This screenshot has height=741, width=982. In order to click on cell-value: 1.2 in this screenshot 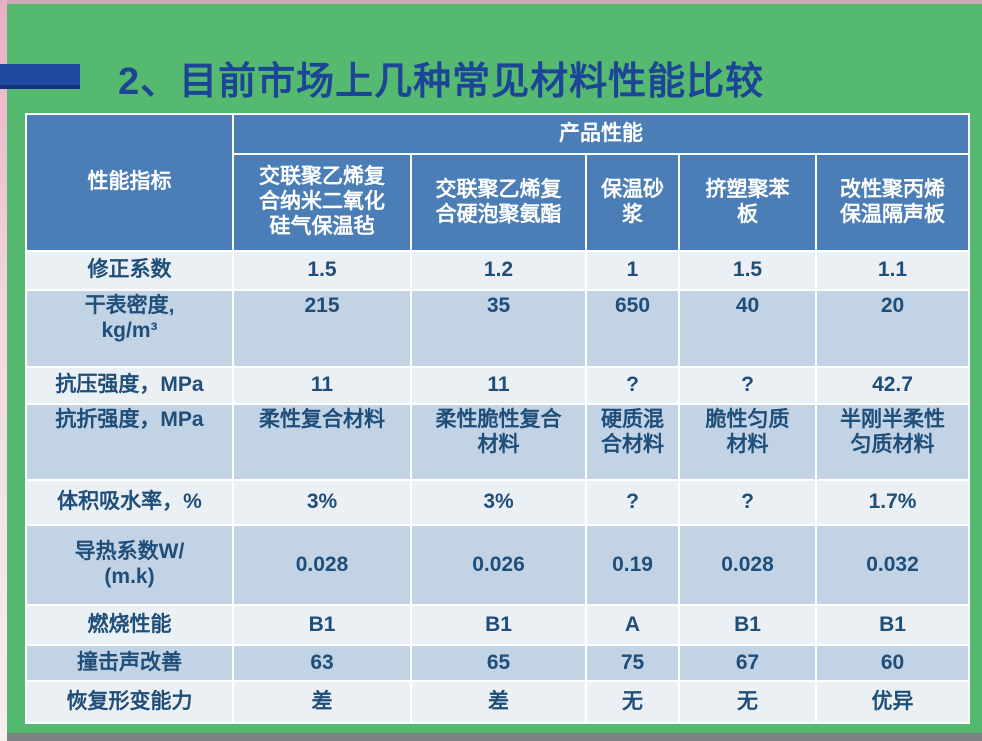, I will do `click(498, 270)`.